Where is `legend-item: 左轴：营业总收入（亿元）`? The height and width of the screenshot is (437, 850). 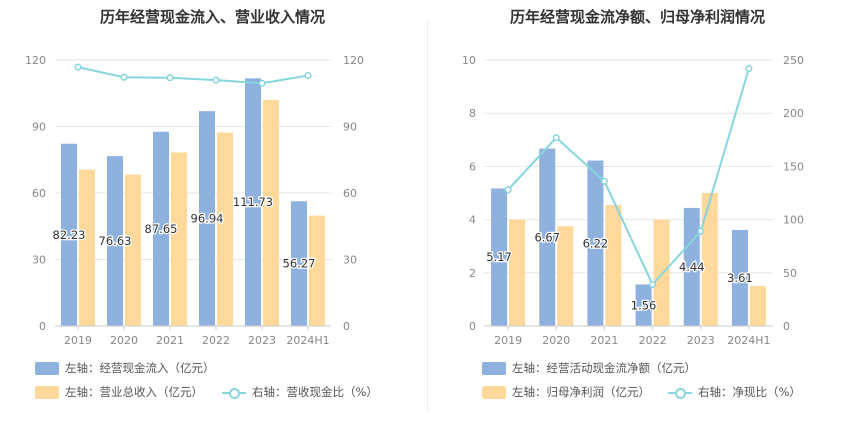 legend-item: 左轴：营业总收入（亿元） is located at coordinates (119, 392).